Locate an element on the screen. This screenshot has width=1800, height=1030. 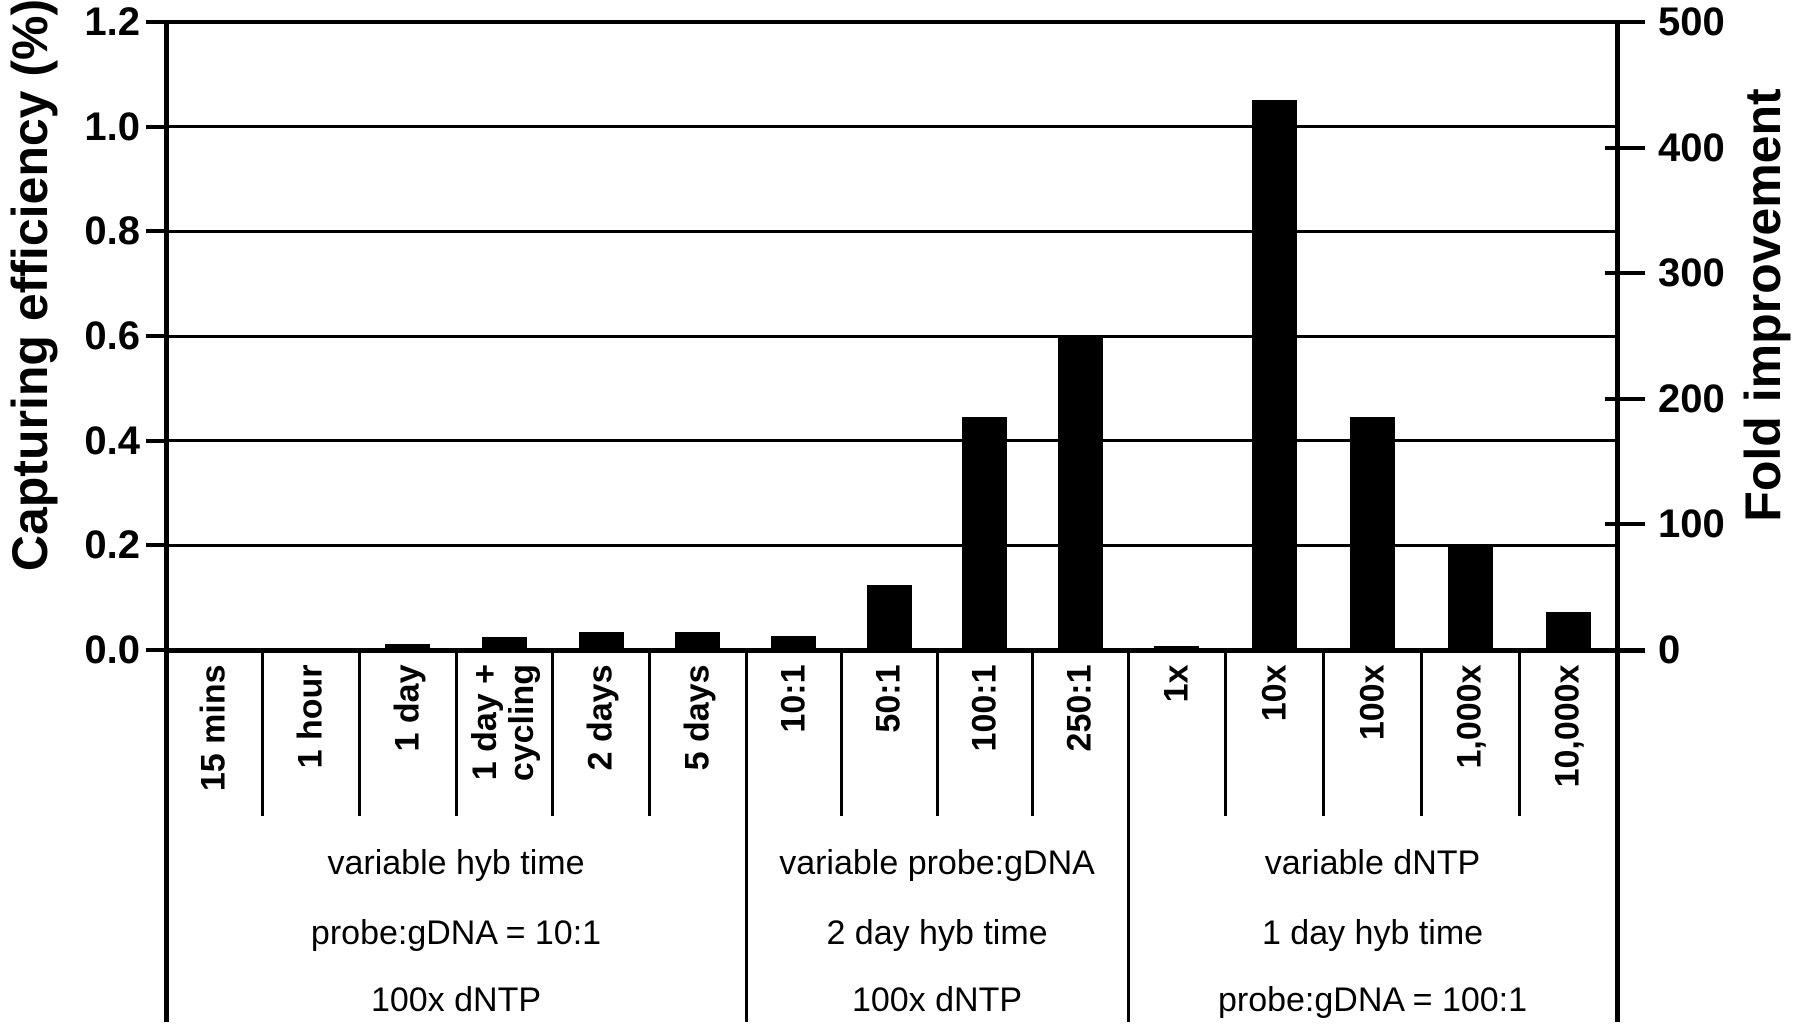
left-axis-line is located at coordinates (166, 522).